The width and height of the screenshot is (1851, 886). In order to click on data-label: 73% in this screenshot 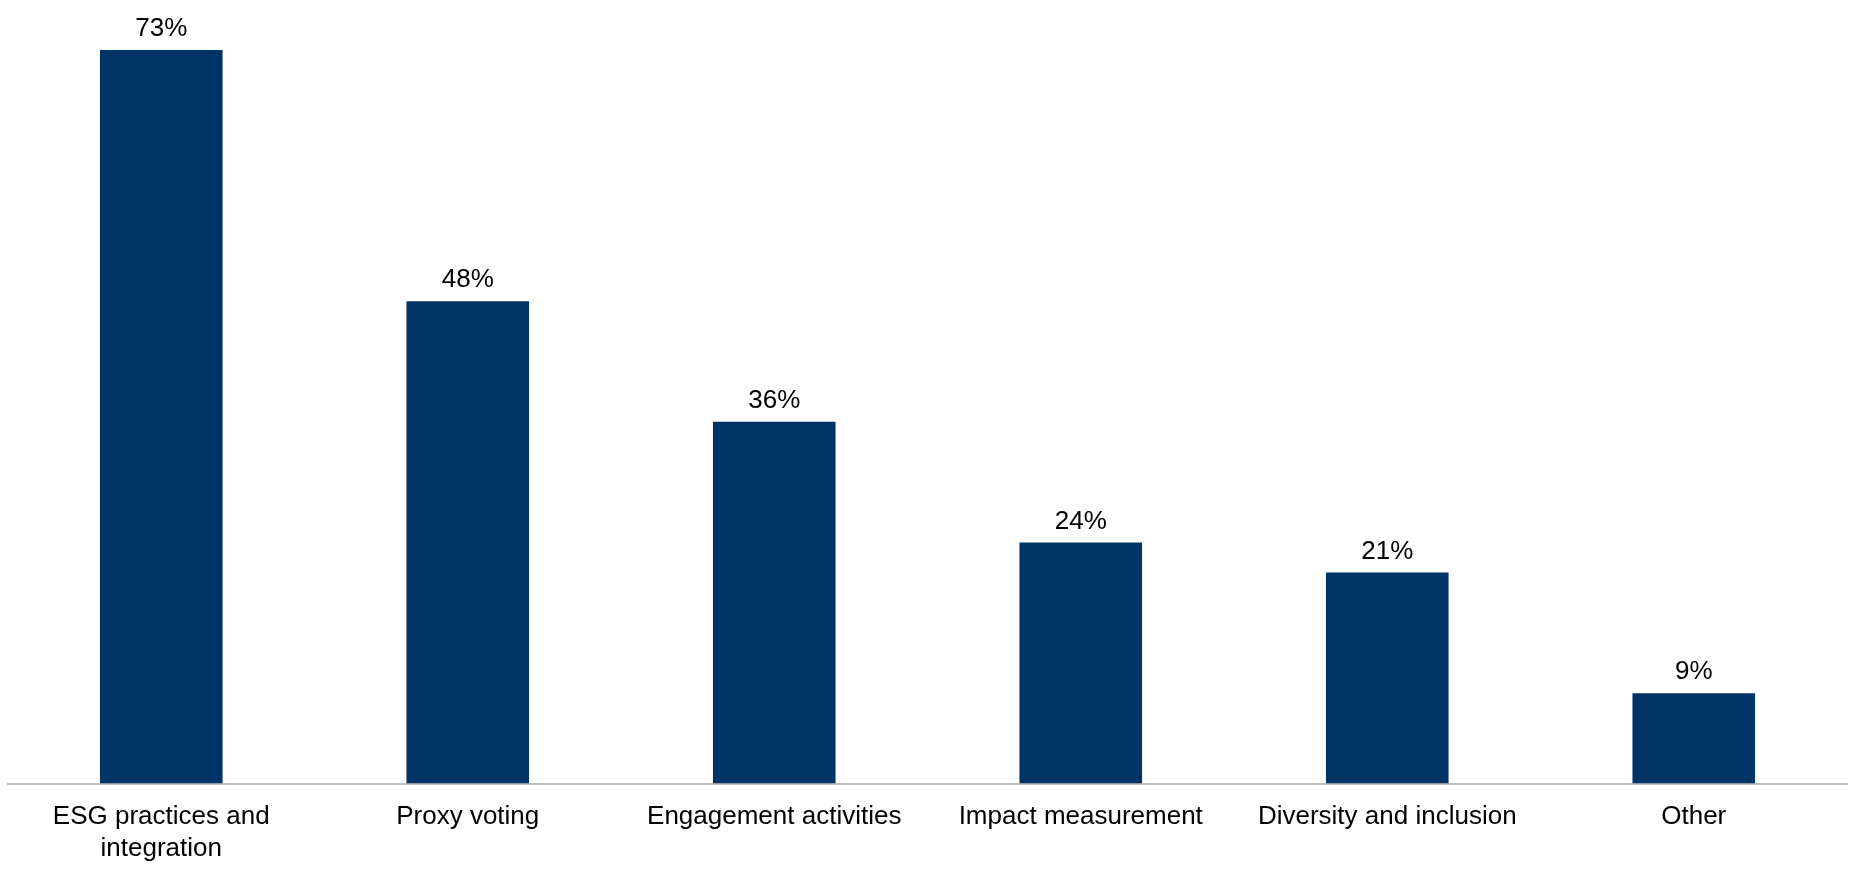, I will do `click(161, 27)`.